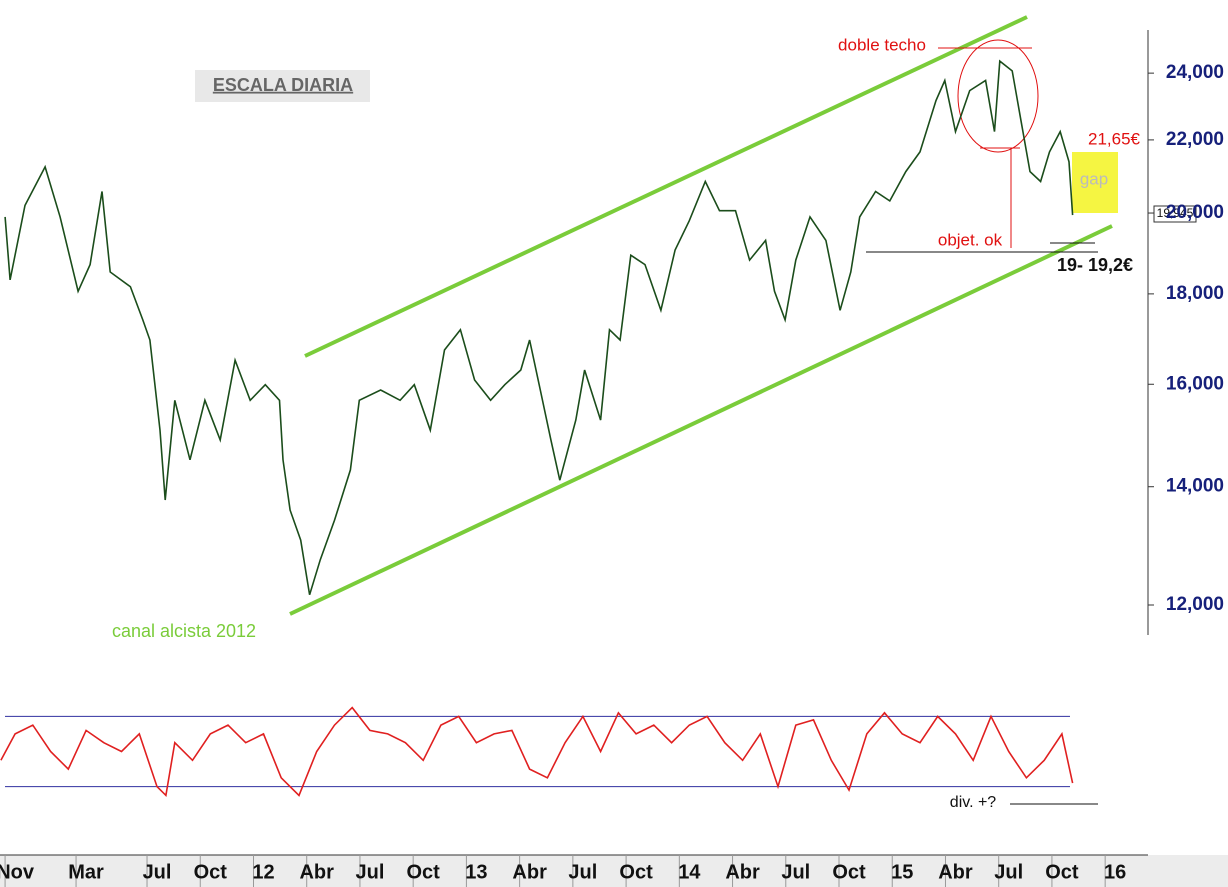 The image size is (1228, 887). I want to click on label-box, so click(282, 86).